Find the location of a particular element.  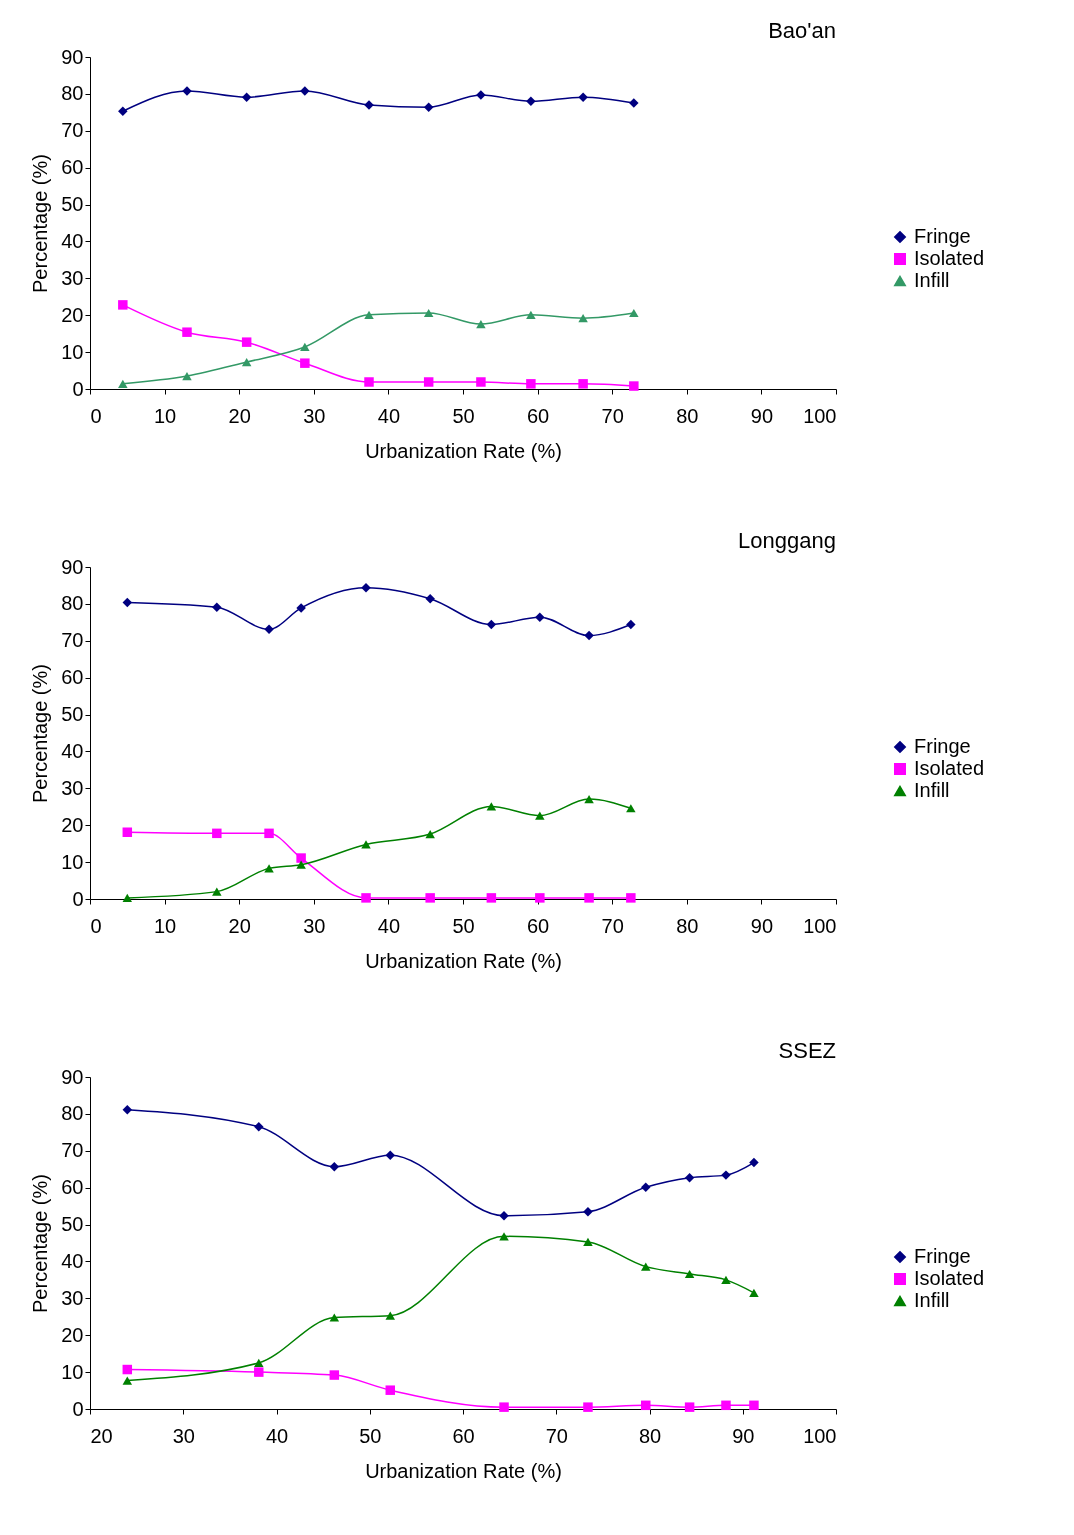

chart-title: Longgang is located at coordinates (787, 540).